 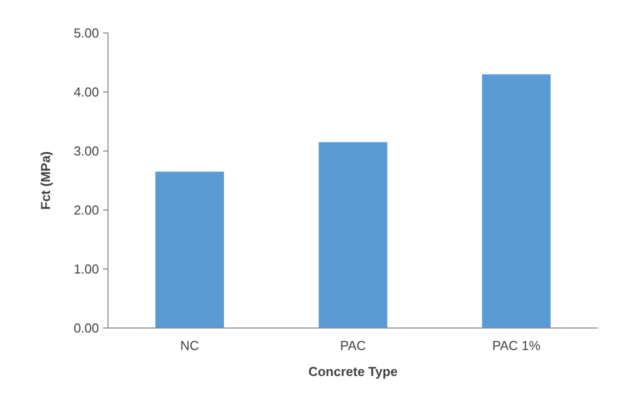 What do you see at coordinates (353, 345) in the screenshot?
I see `x-tick-label: PAC` at bounding box center [353, 345].